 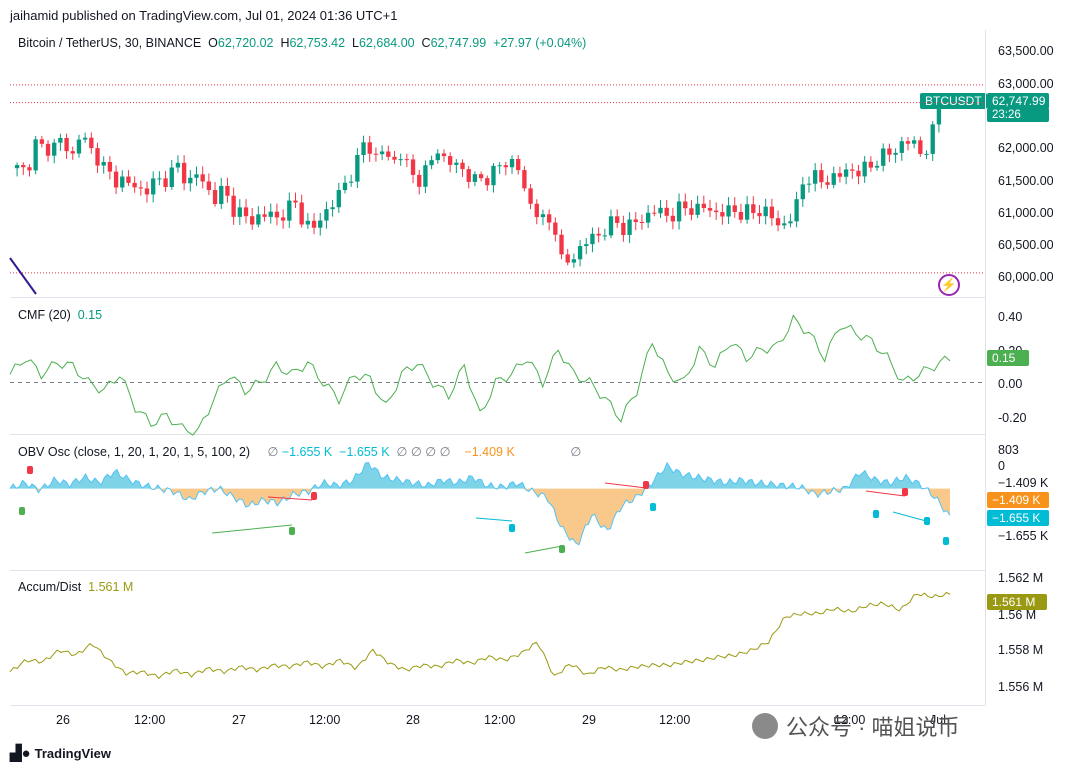 What do you see at coordinates (60, 753) in the screenshot?
I see `tradingview-logo: ▟● TradingView` at bounding box center [60, 753].